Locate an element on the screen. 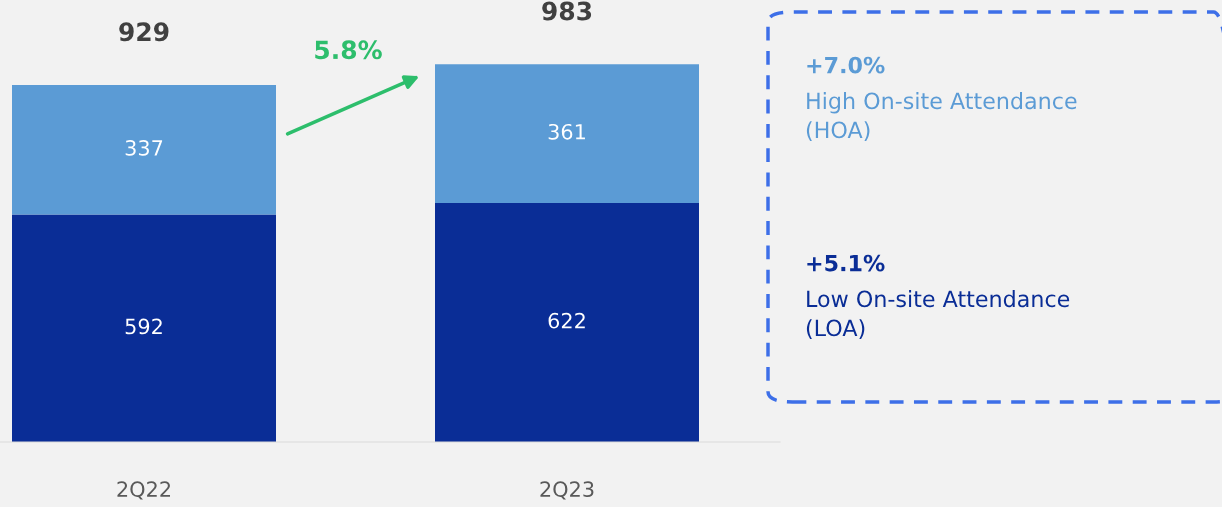 Image resolution: width=1222 pixels, height=507 pixels. data-label: 622 is located at coordinates (566, 320).